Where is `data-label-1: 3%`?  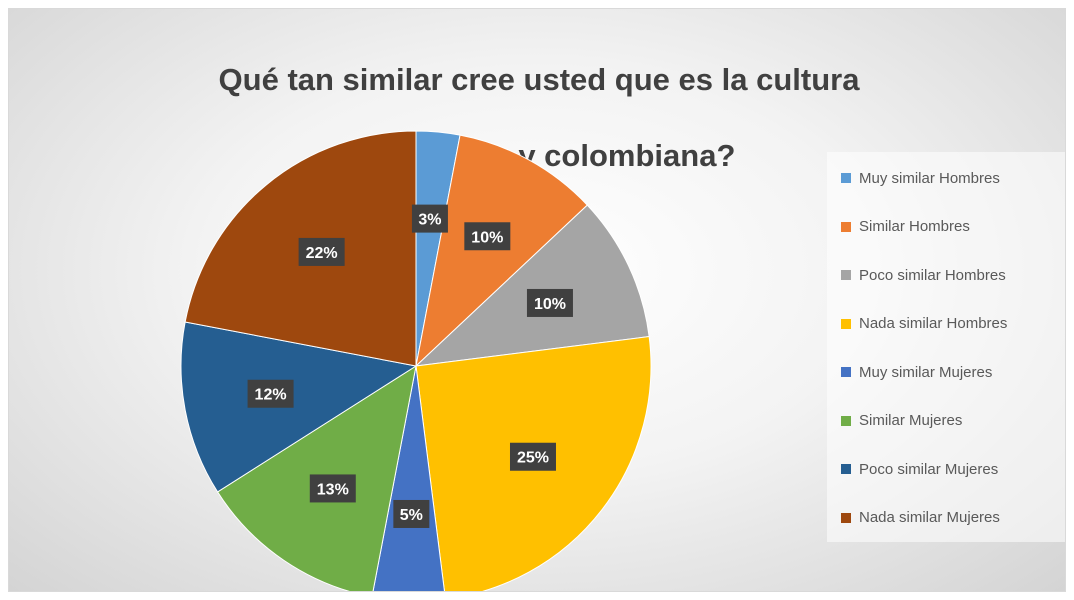 data-label-1: 3% is located at coordinates (429, 218).